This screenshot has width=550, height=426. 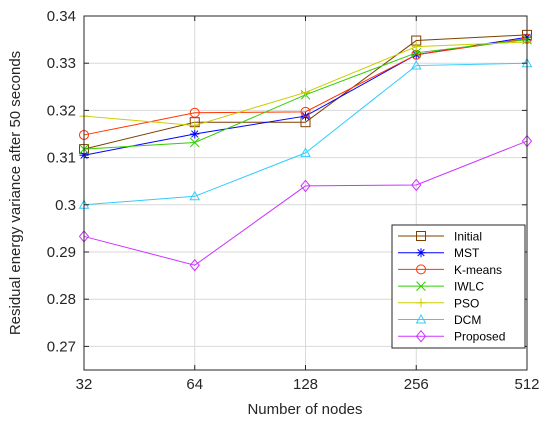 I want to click on x-tick-label: 256, so click(x=416, y=384).